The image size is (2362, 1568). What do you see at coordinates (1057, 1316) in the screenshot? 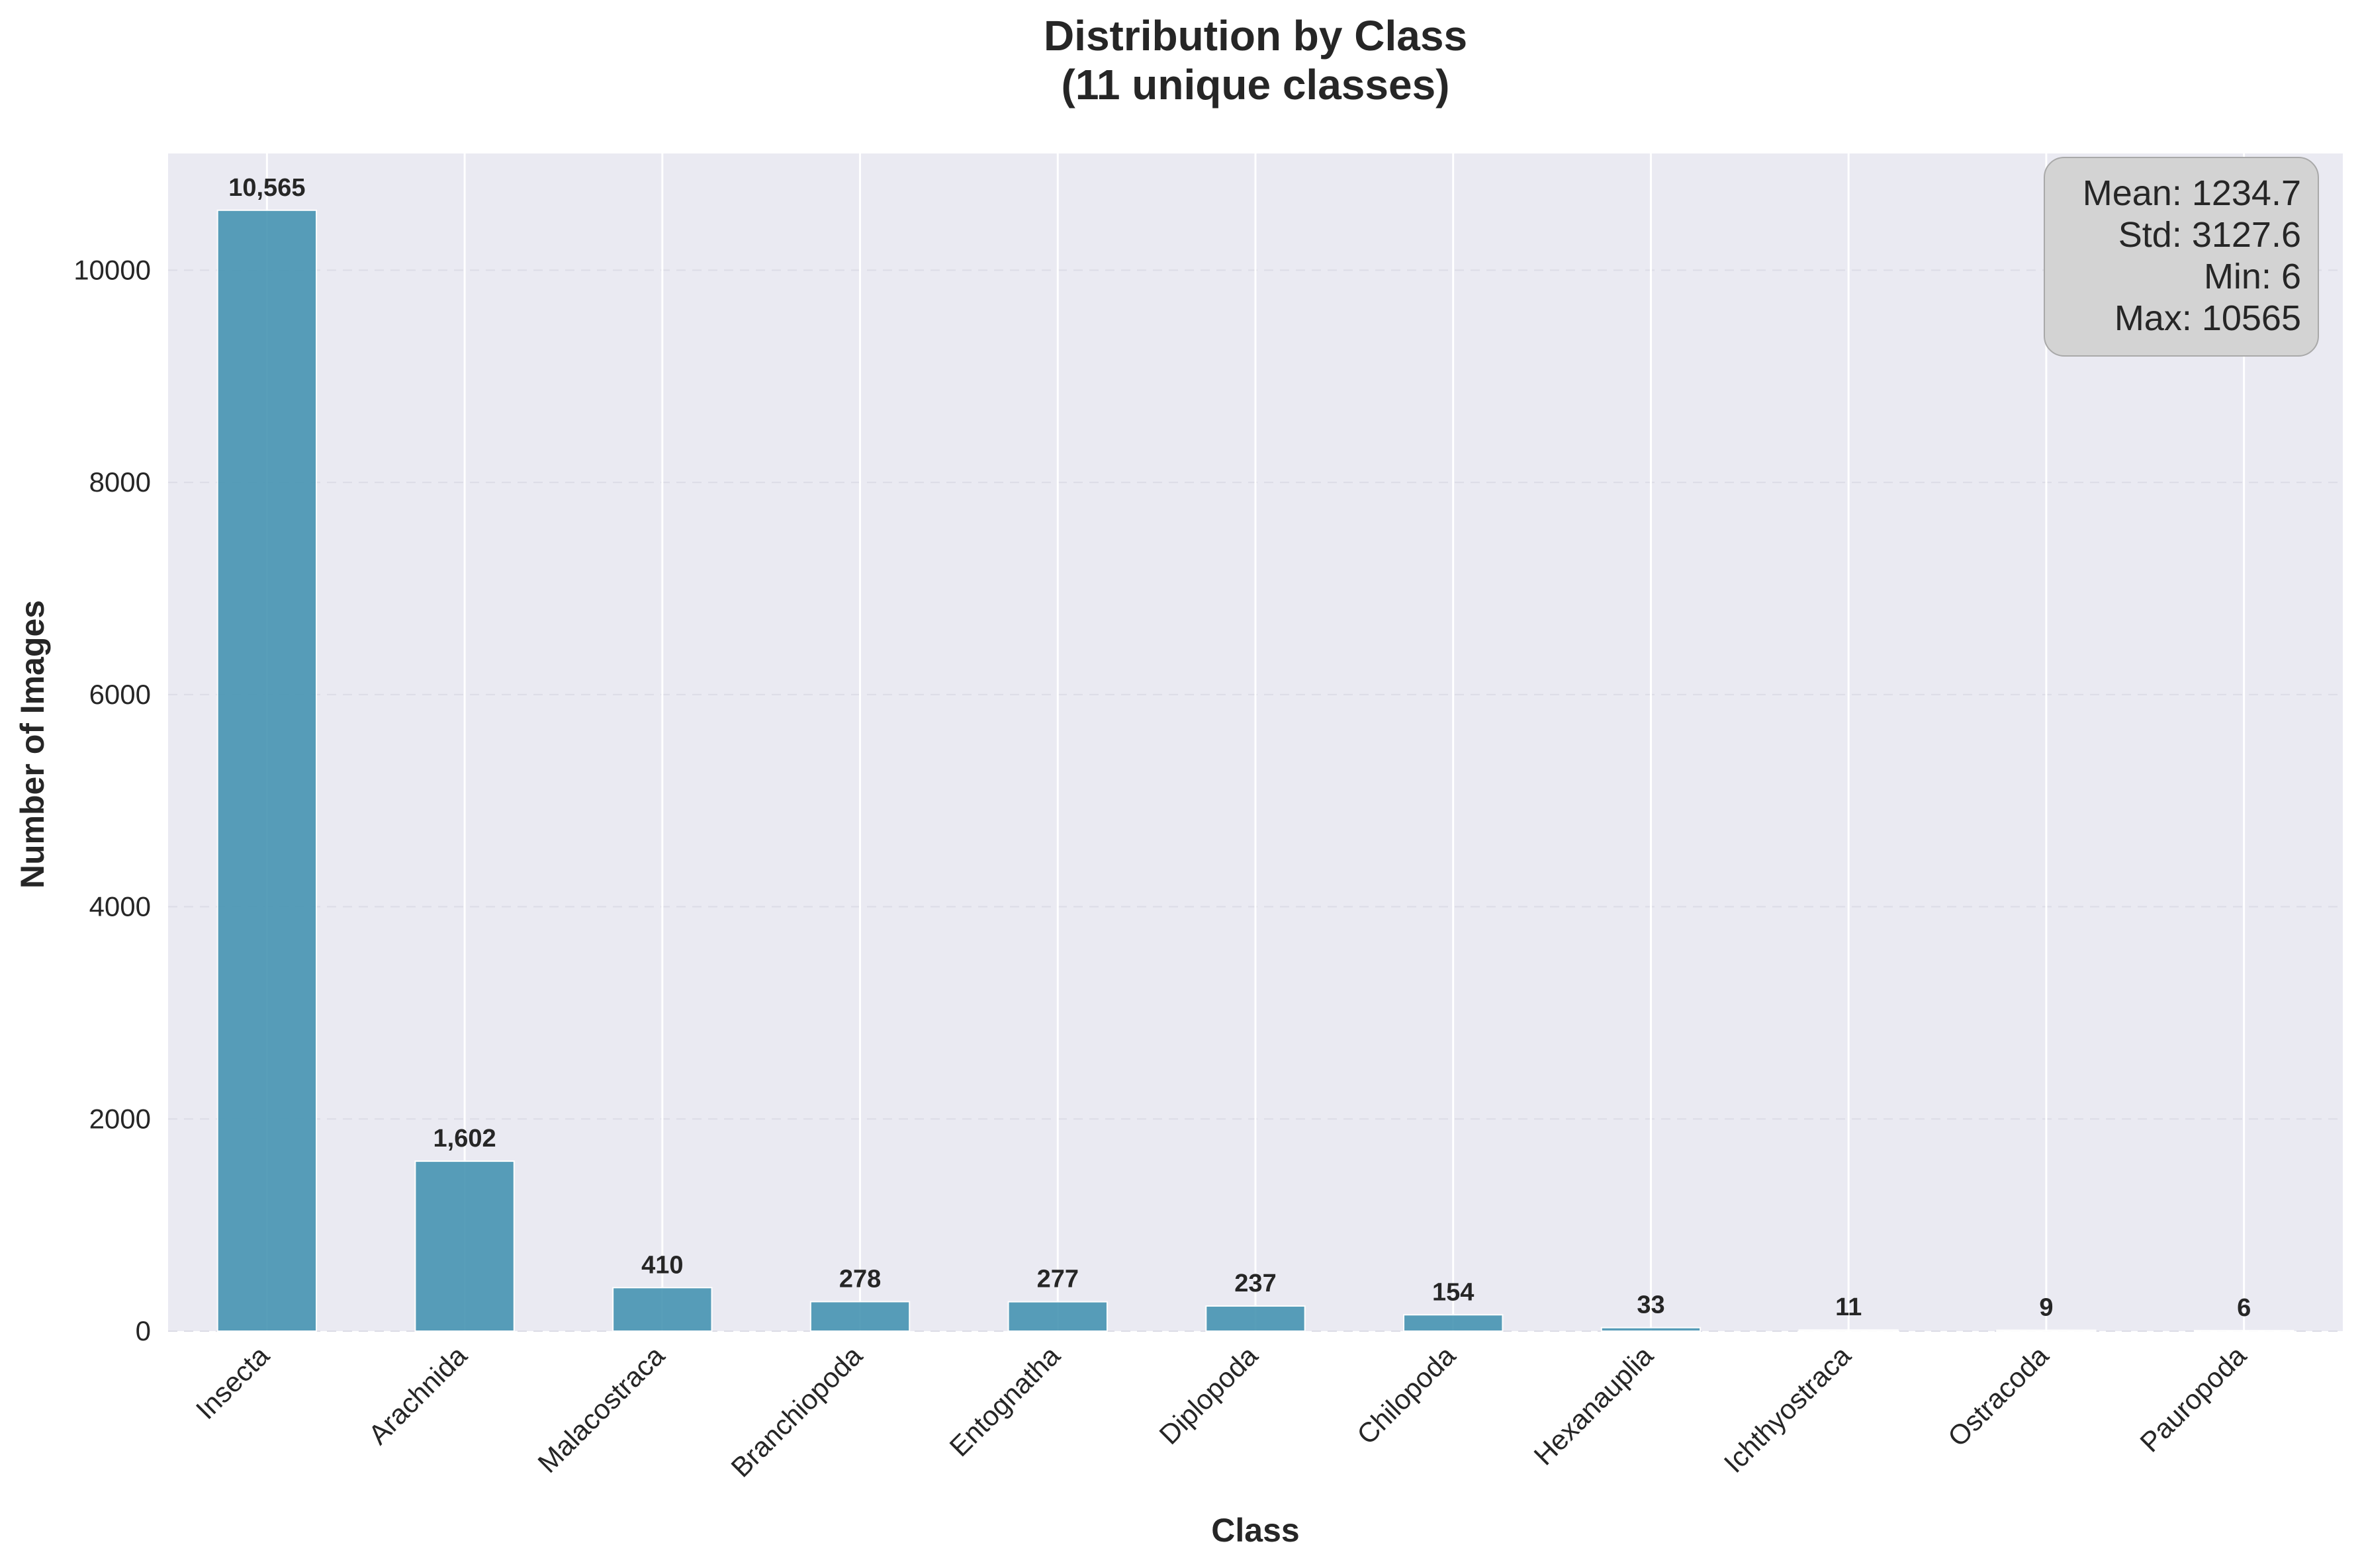
I see `bar-entognatha` at bounding box center [1057, 1316].